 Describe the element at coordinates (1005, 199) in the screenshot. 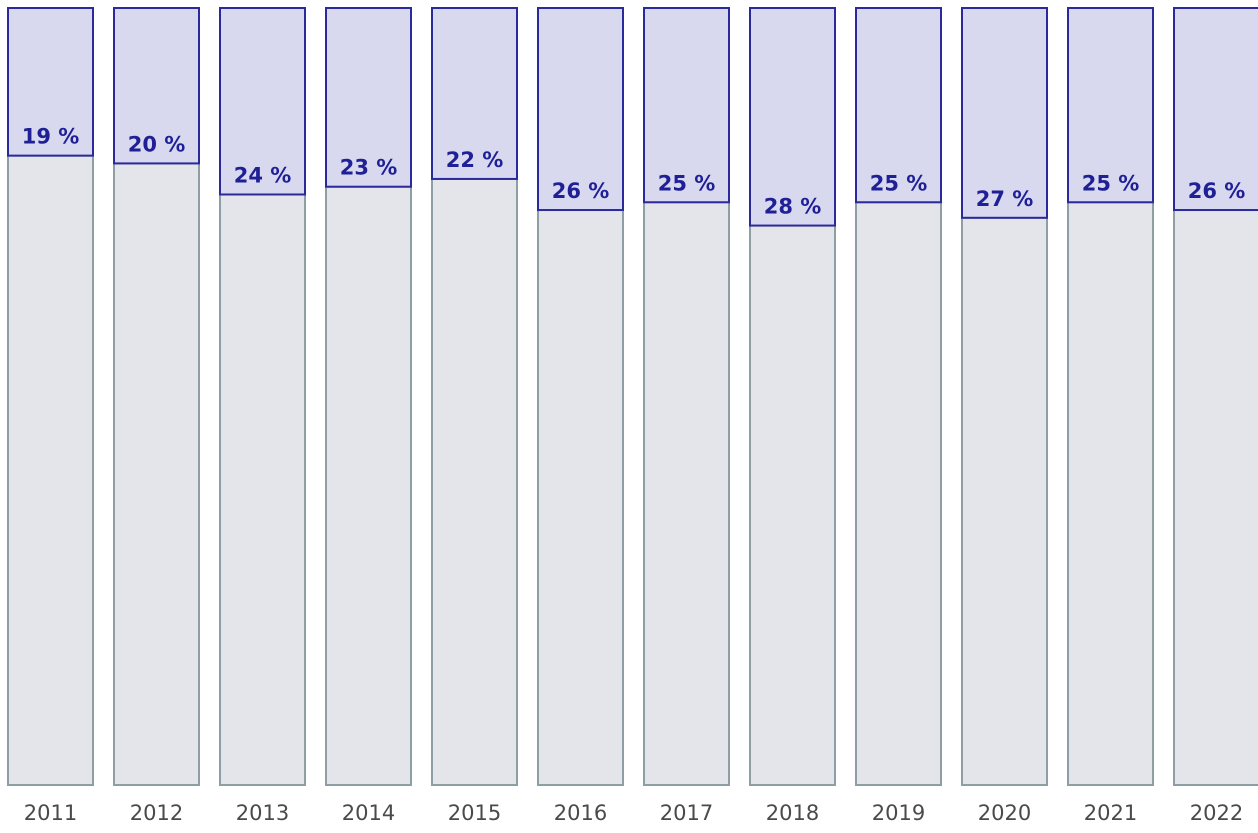

I see `value-label: 27 %` at that location.